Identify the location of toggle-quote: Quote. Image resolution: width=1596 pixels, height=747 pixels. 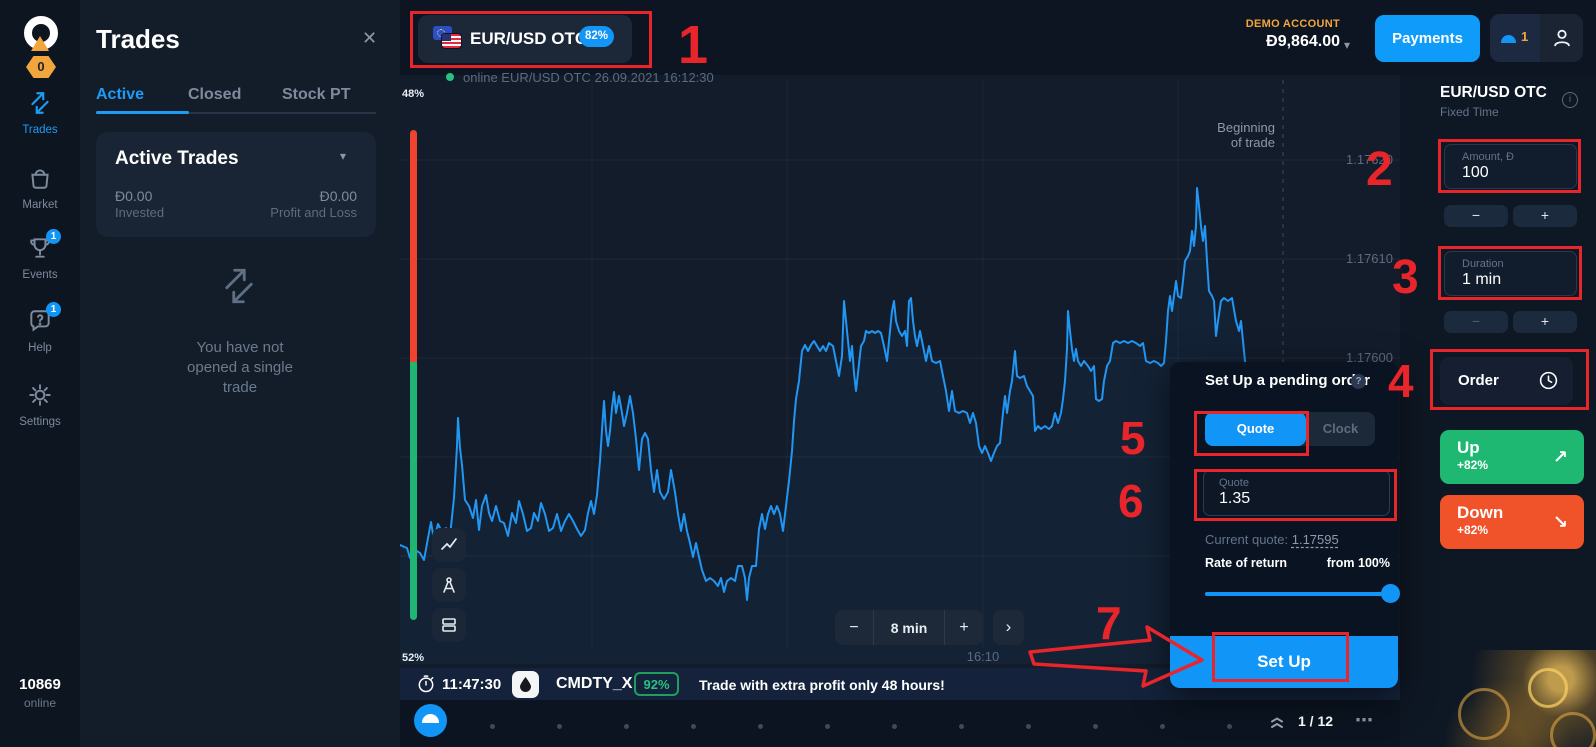
(1255, 429).